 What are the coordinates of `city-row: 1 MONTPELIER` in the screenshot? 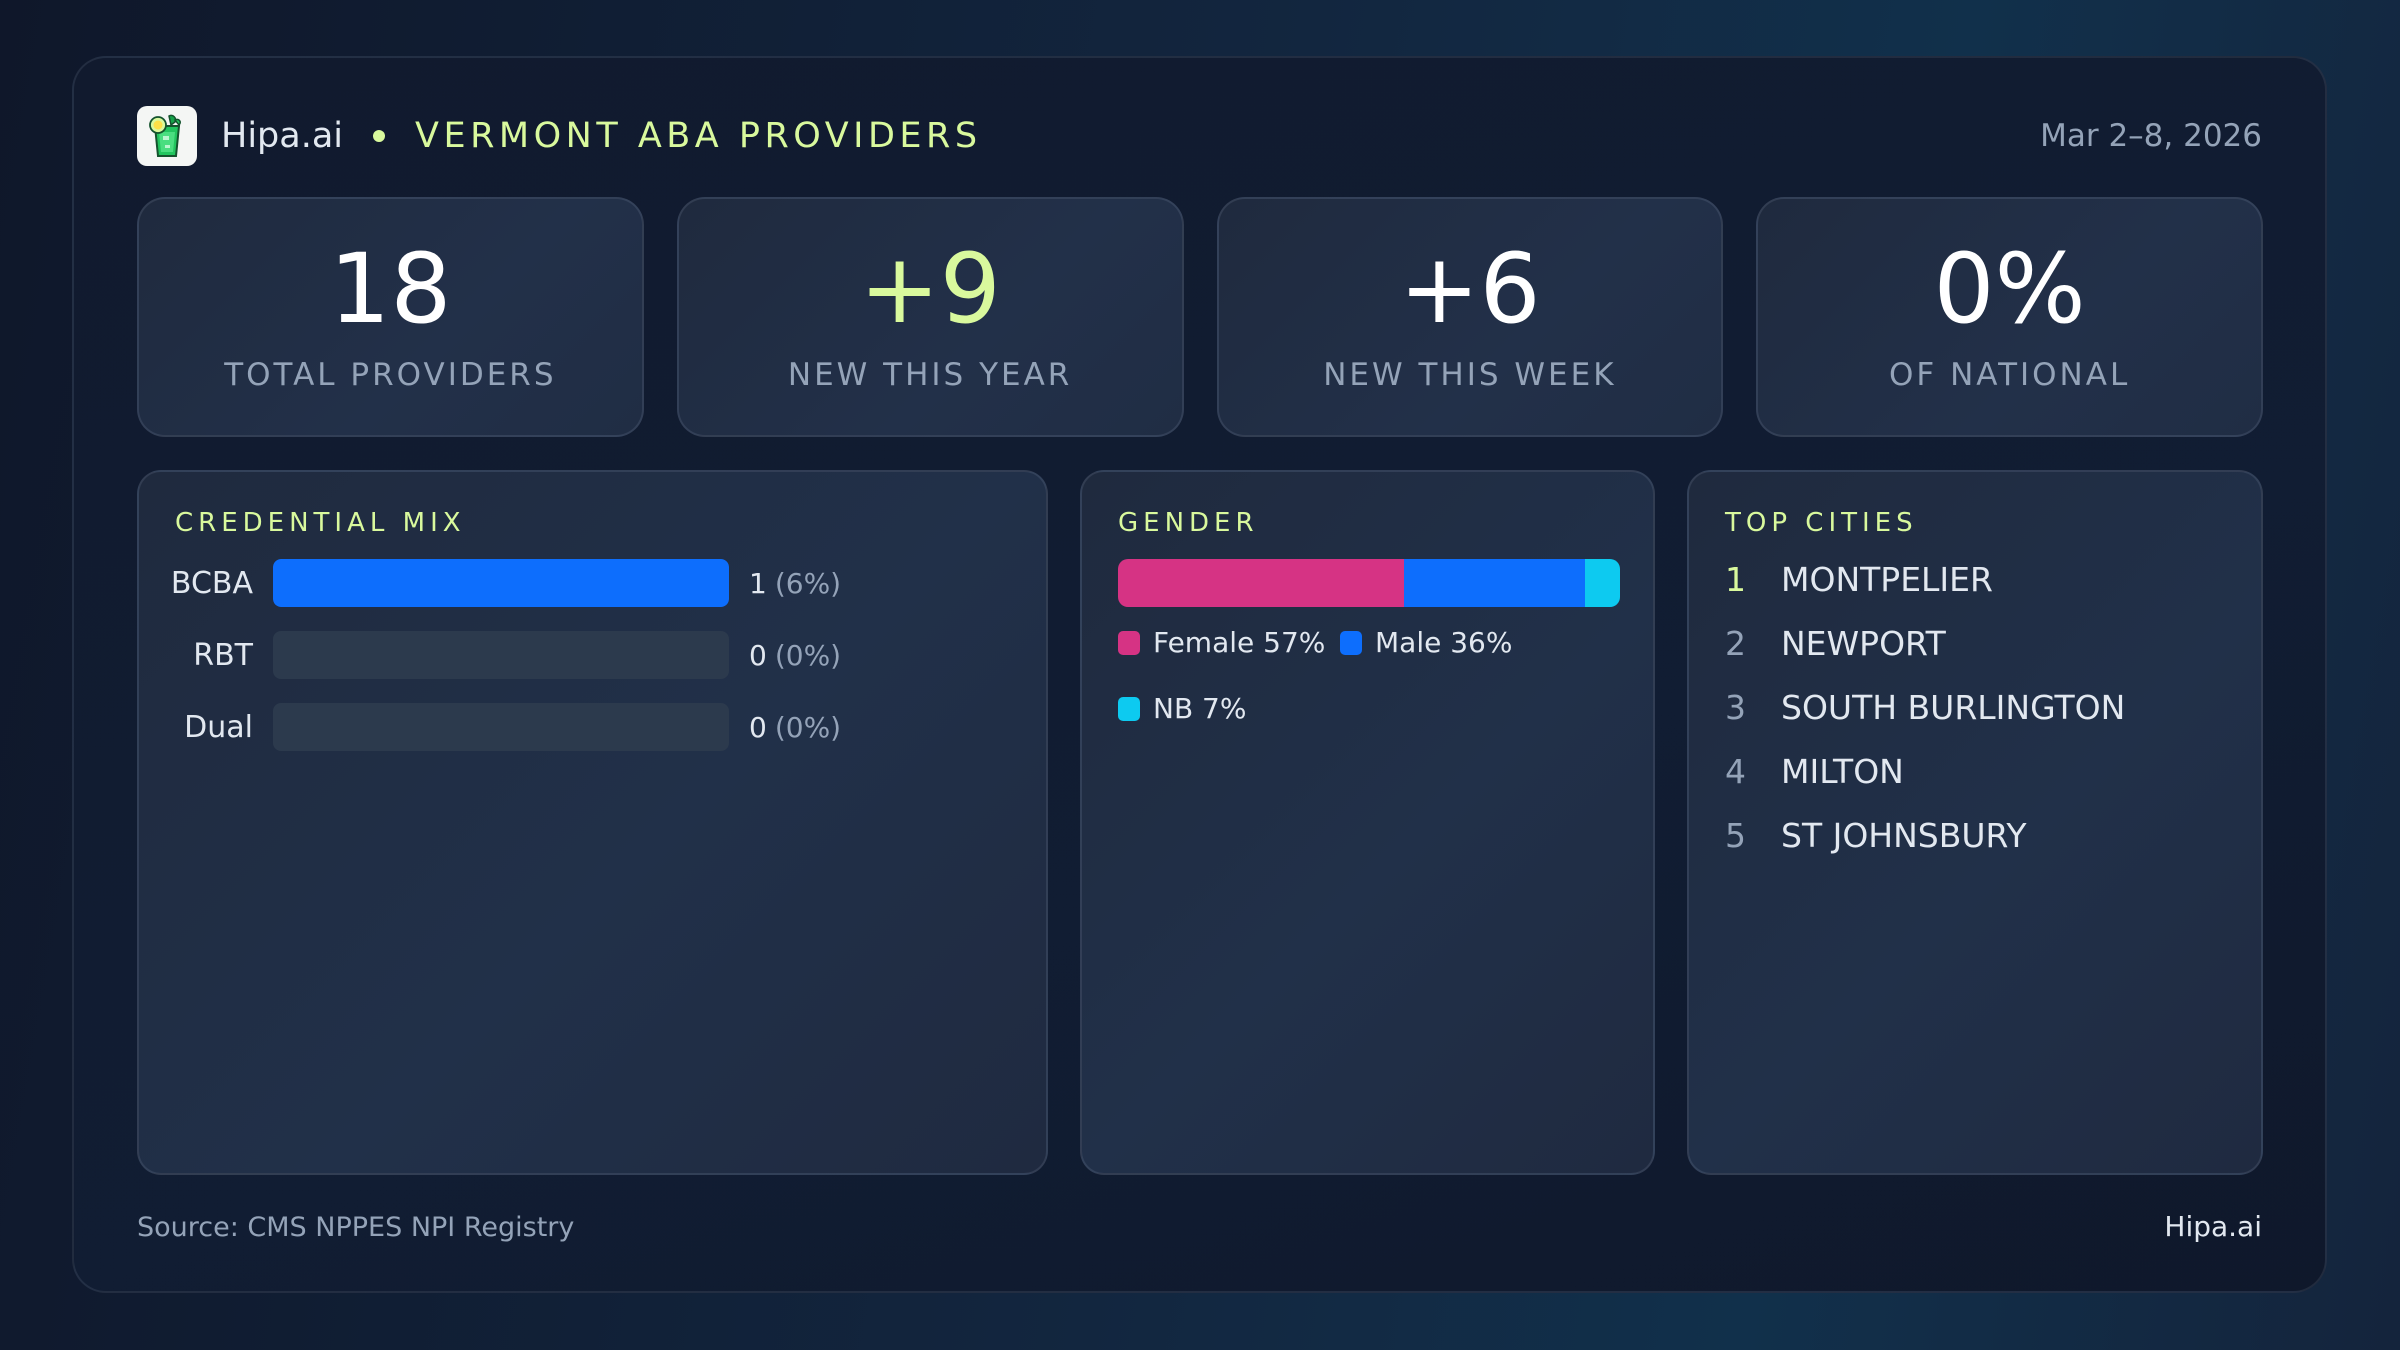 It's located at (1859, 579).